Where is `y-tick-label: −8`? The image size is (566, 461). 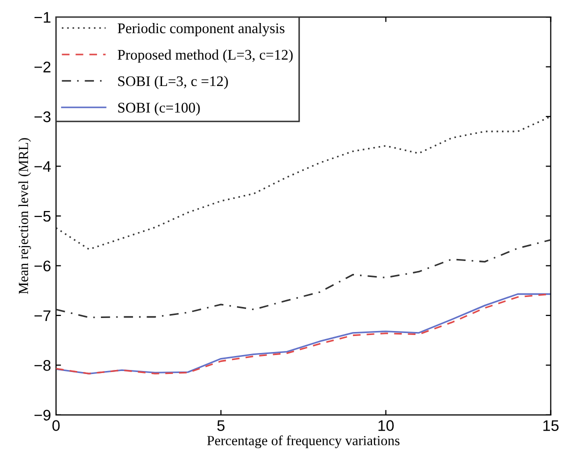
y-tick-label: −8 is located at coordinates (42, 365).